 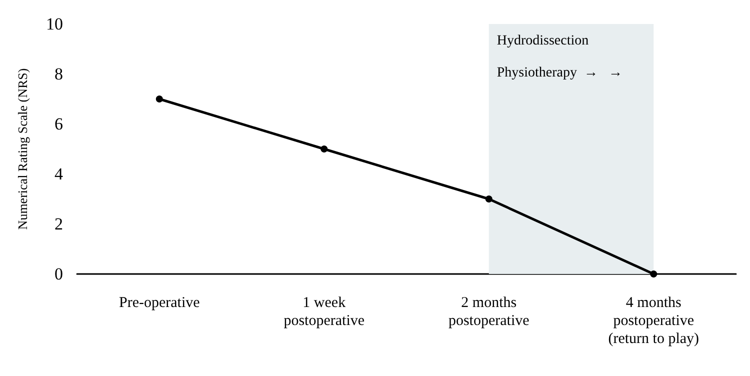 I want to click on x-tick-label: 2 months postoperative, so click(x=489, y=312).